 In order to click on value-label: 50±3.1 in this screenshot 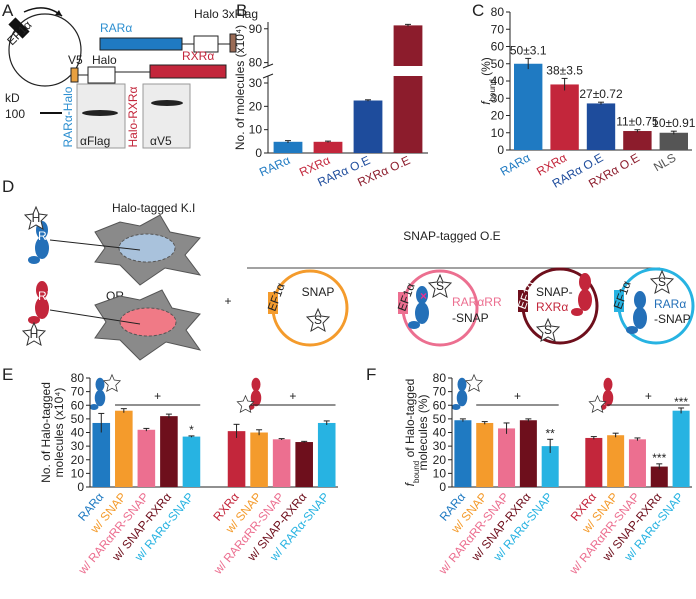, I will do `click(528, 50)`.